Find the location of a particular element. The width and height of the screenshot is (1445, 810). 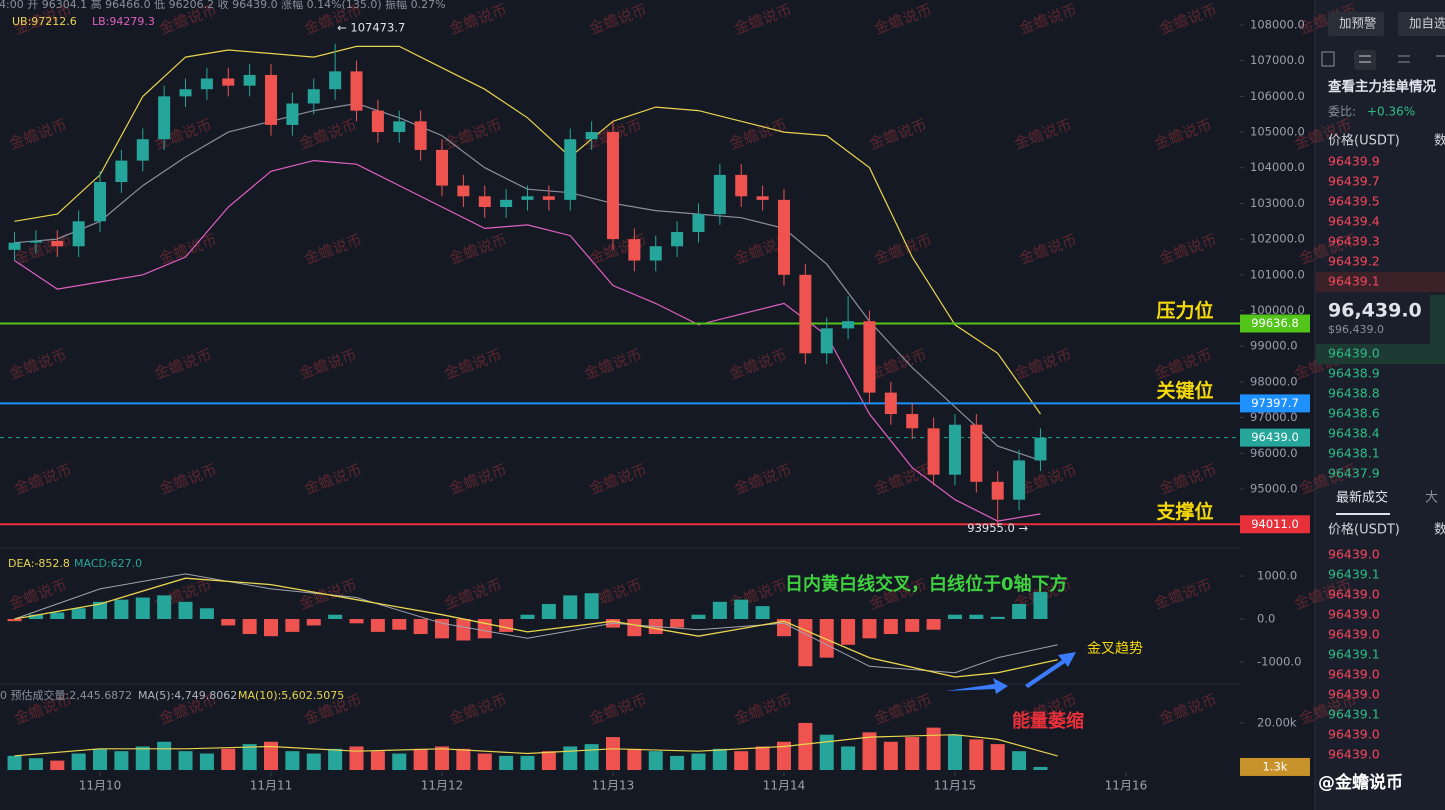

x-tick-label: 11月15 is located at coordinates (955, 786).